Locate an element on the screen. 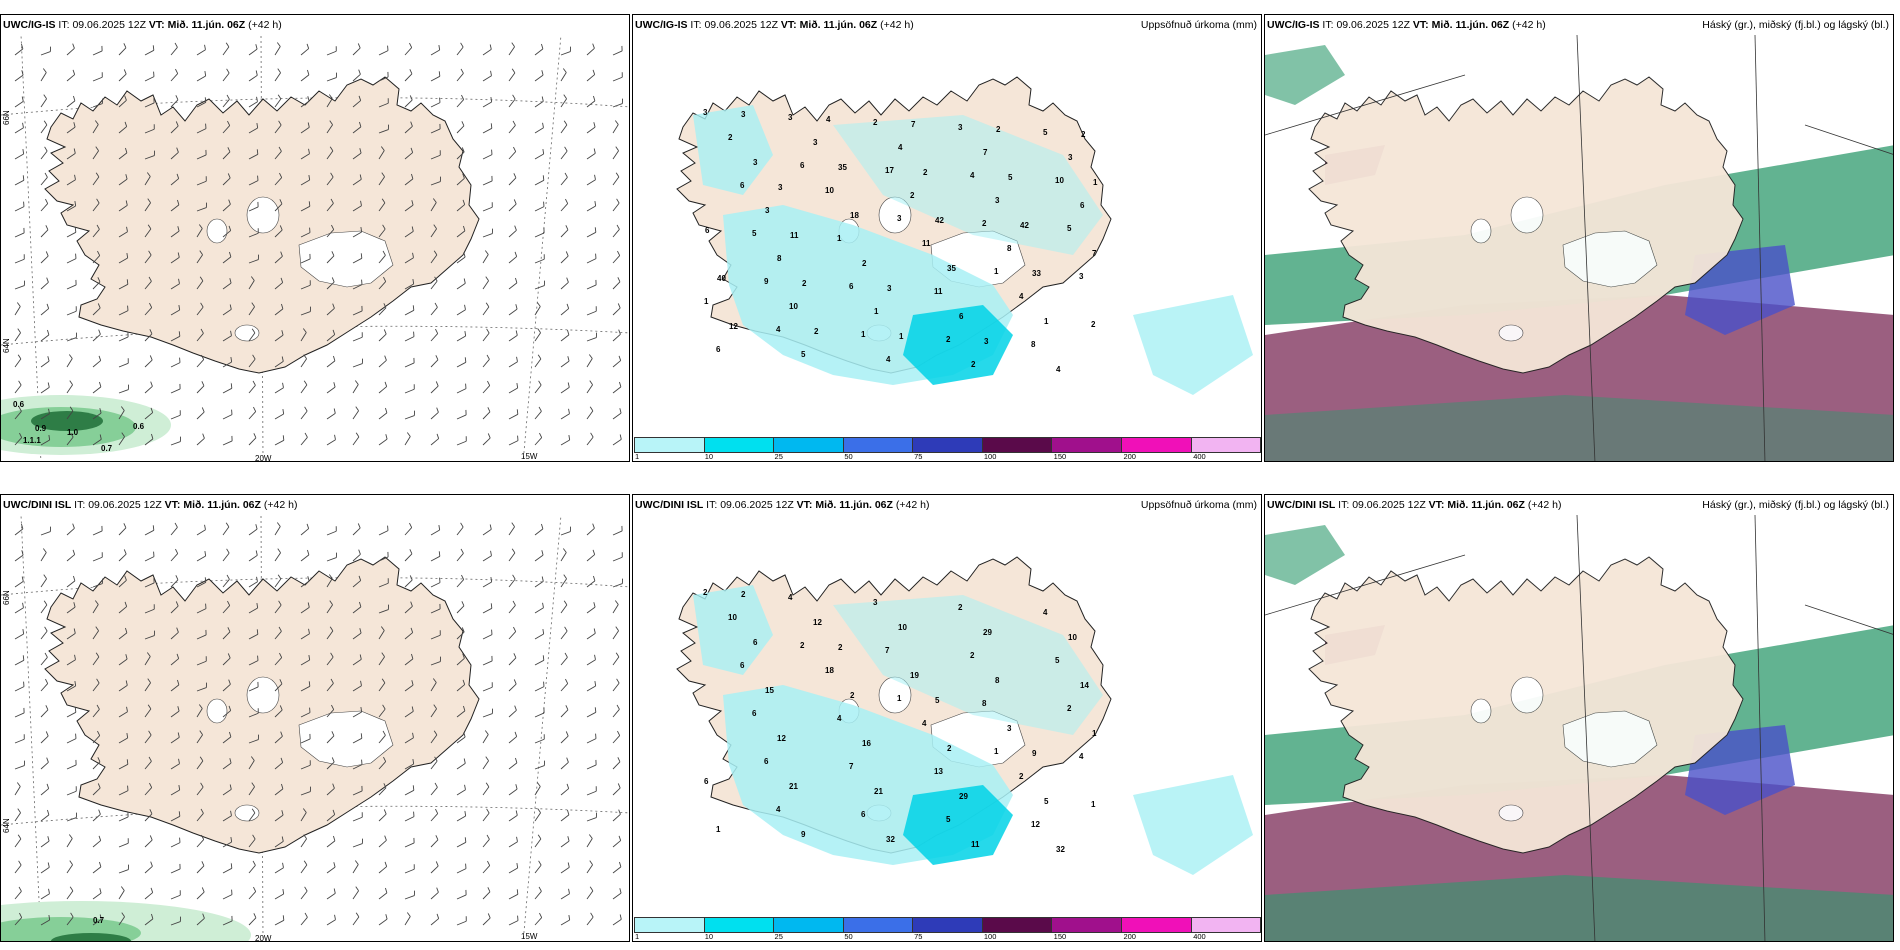 The height and width of the screenshot is (950, 1900). wind-barbs is located at coordinates (318, 724).